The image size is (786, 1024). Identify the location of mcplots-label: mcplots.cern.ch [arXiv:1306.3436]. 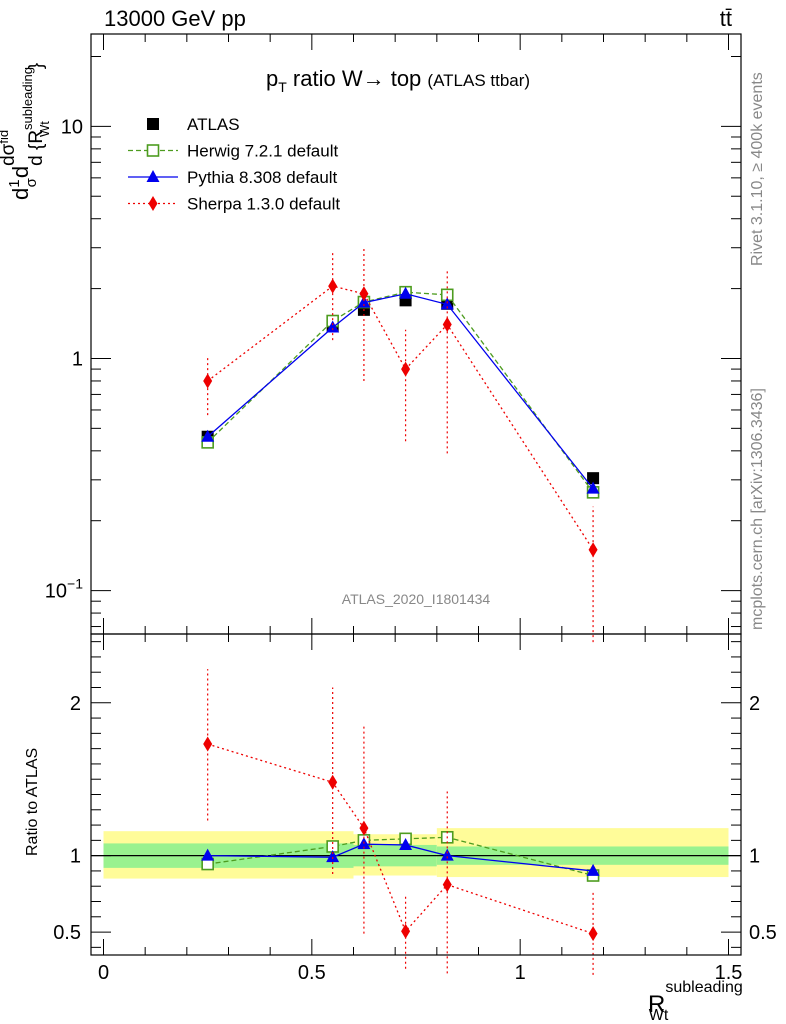
(757, 509).